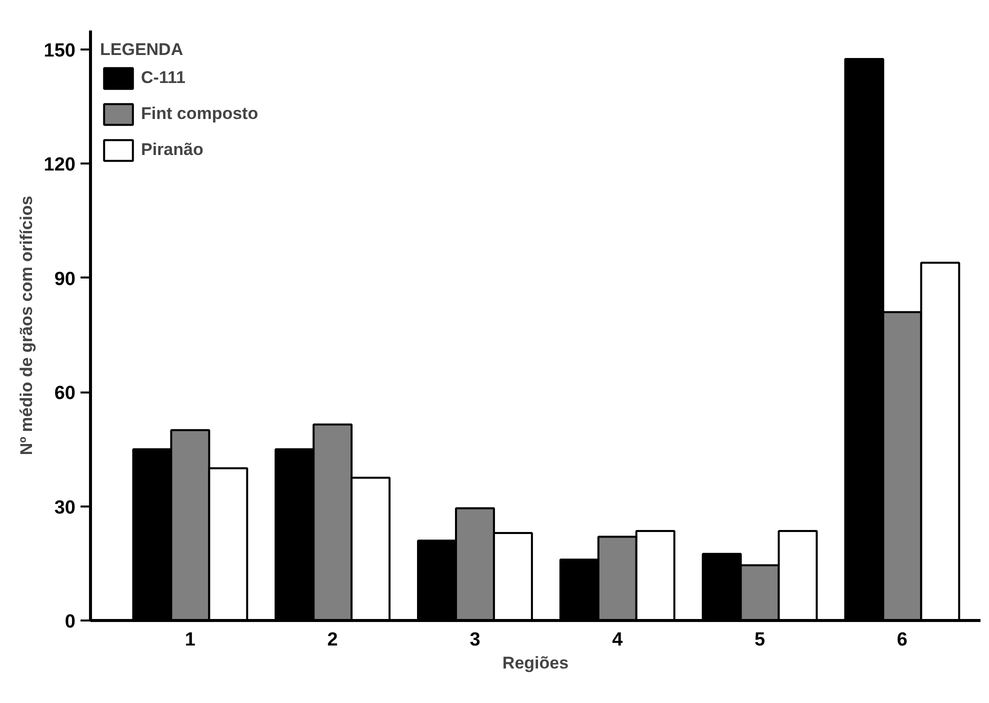 The height and width of the screenshot is (703, 989). I want to click on x-axis-title: Regiões, so click(535, 663).